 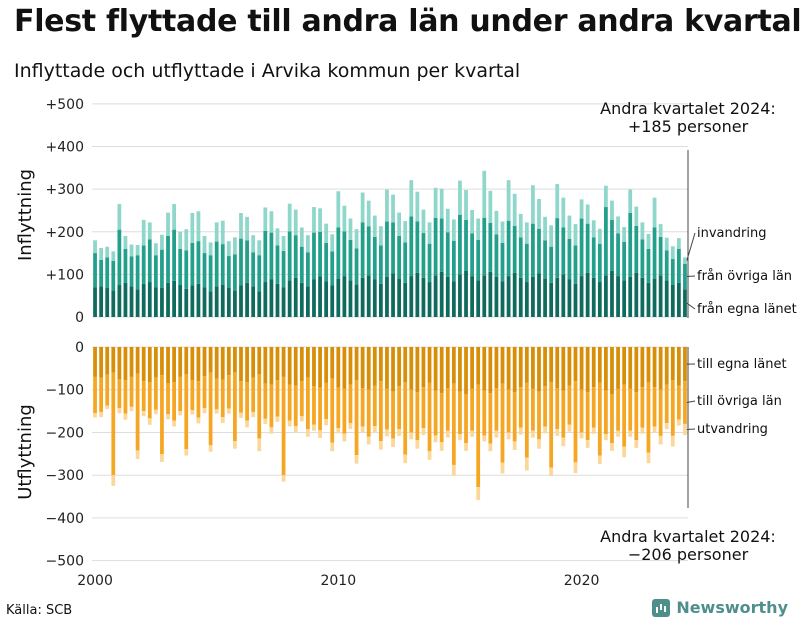 What do you see at coordinates (25, 215) in the screenshot?
I see `y-axis-title-top: Inflyttning` at bounding box center [25, 215].